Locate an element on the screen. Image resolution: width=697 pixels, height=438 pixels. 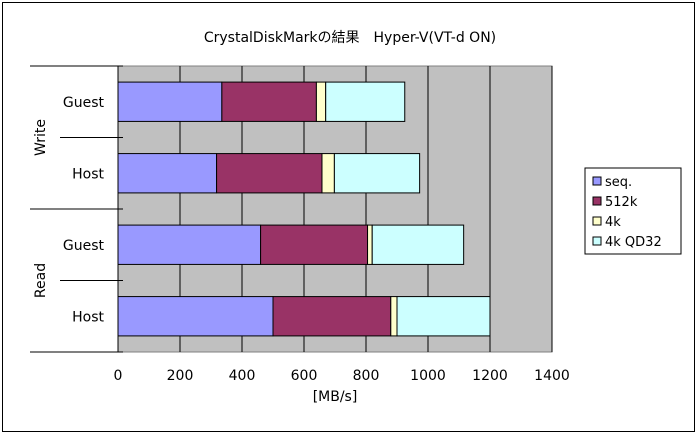
x-tick-label: 1200 is located at coordinates (490, 376).